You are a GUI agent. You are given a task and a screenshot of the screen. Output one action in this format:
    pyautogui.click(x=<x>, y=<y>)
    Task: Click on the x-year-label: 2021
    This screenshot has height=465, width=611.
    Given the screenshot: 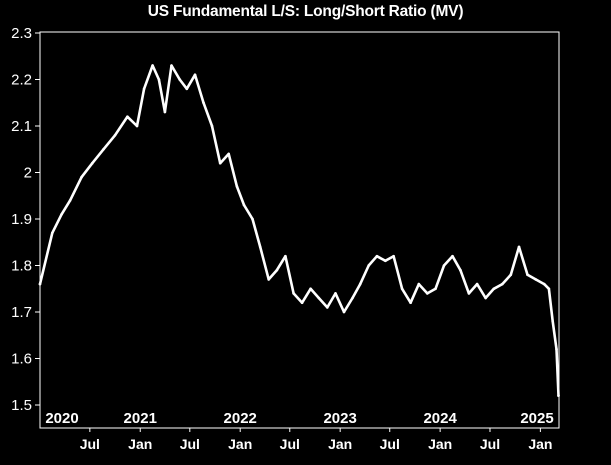 What is the action you would take?
    pyautogui.click(x=140, y=418)
    